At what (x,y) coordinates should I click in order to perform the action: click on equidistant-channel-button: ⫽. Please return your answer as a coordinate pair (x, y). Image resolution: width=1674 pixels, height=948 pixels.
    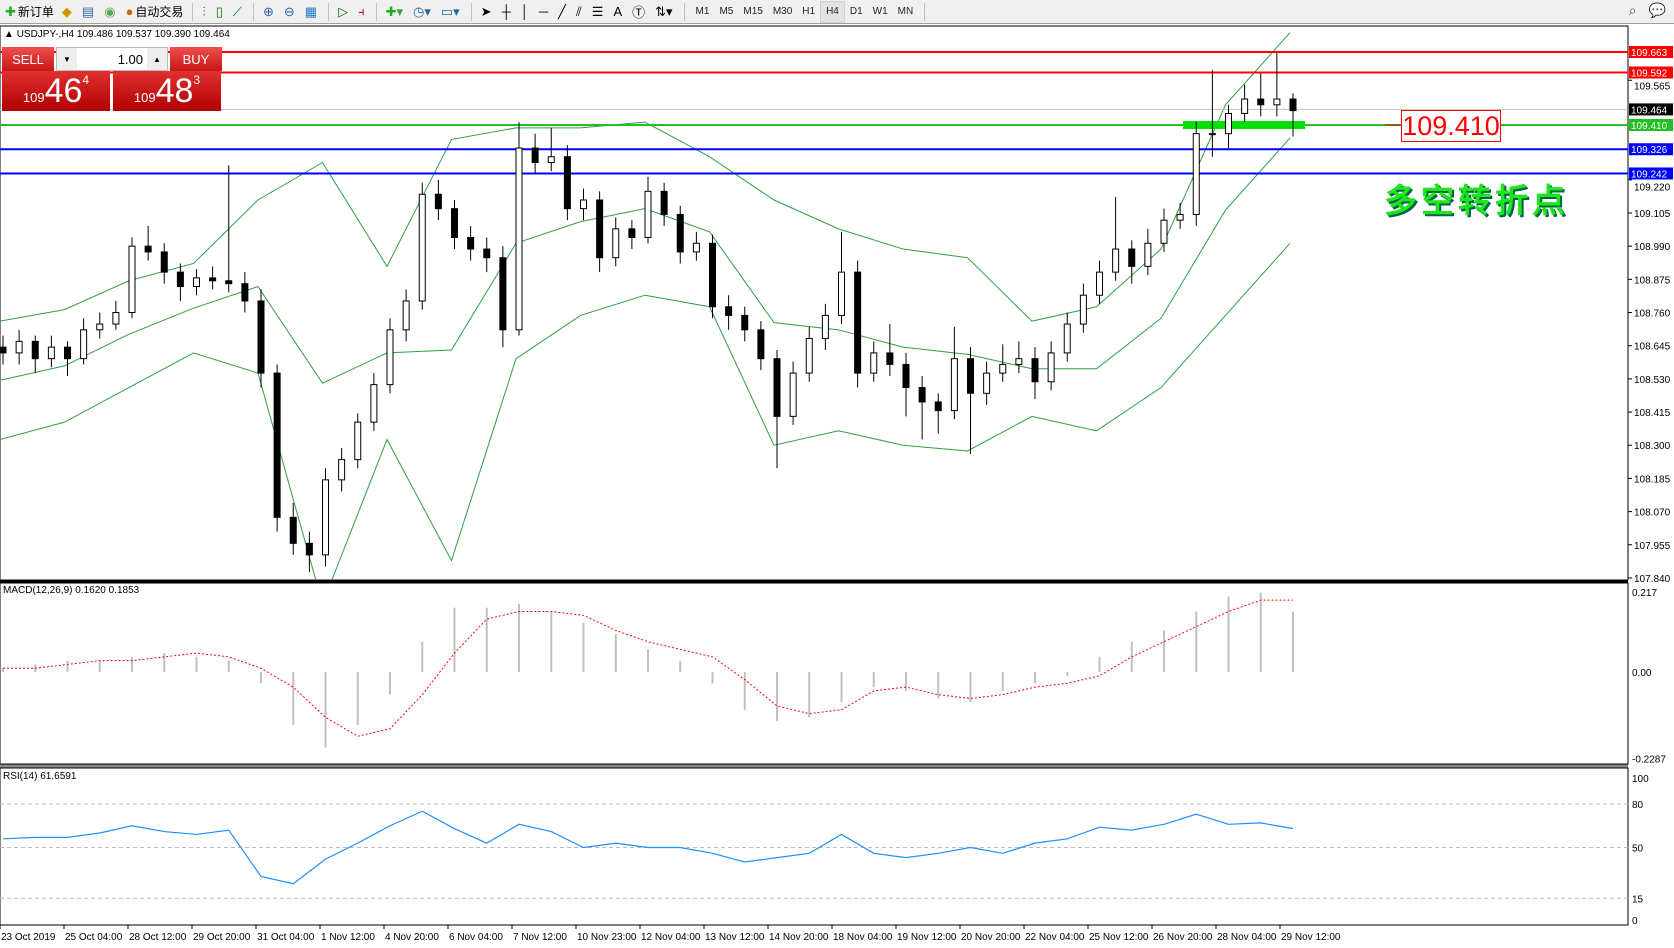
    Looking at the image, I should click on (580, 12).